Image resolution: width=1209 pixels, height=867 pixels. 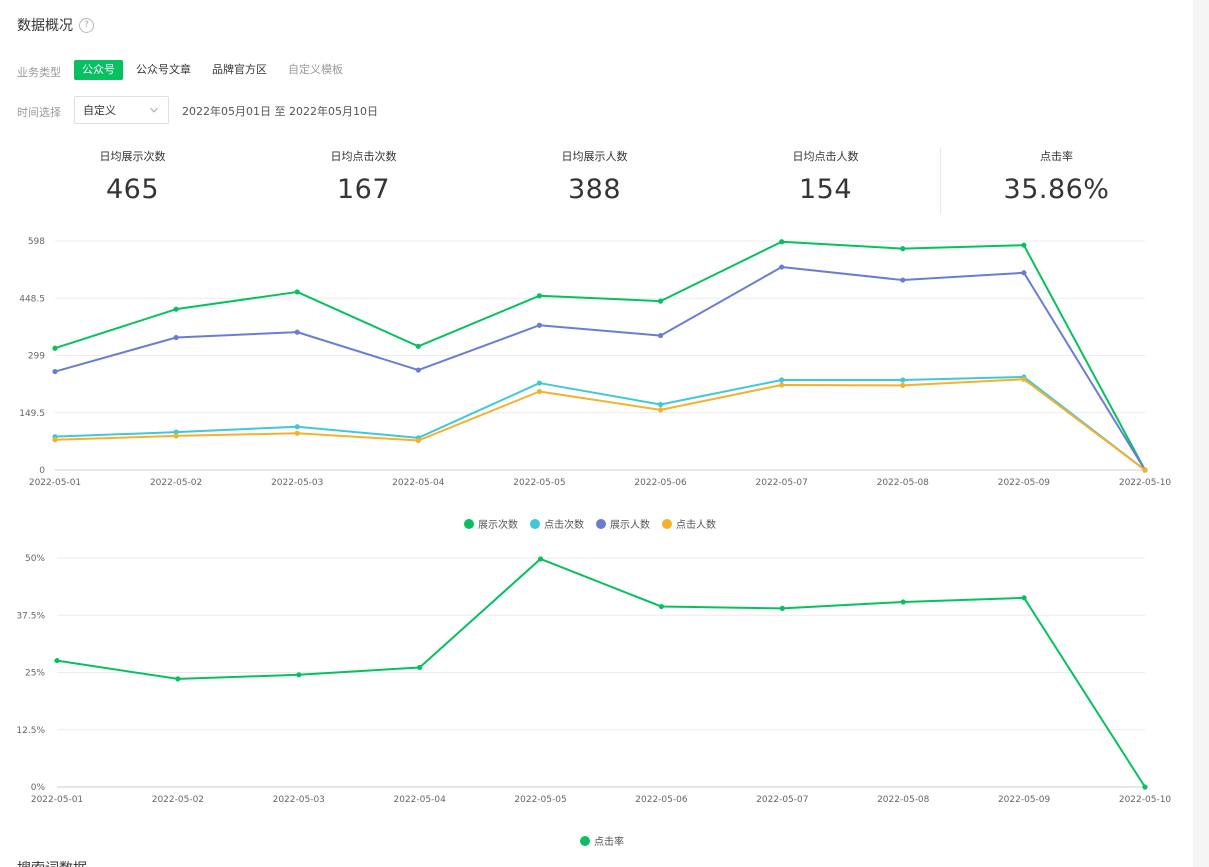 I want to click on legend-item: 点击人数, so click(x=689, y=523).